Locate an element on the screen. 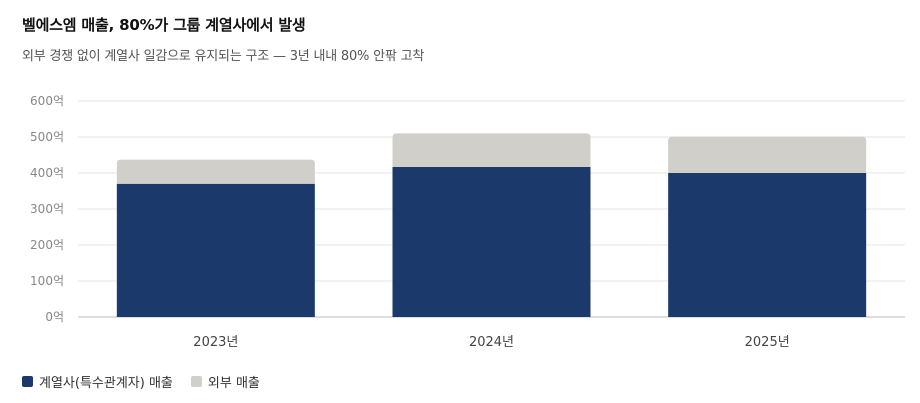 This screenshot has width=920, height=403. x-tick-label: 2024년 is located at coordinates (491, 342).